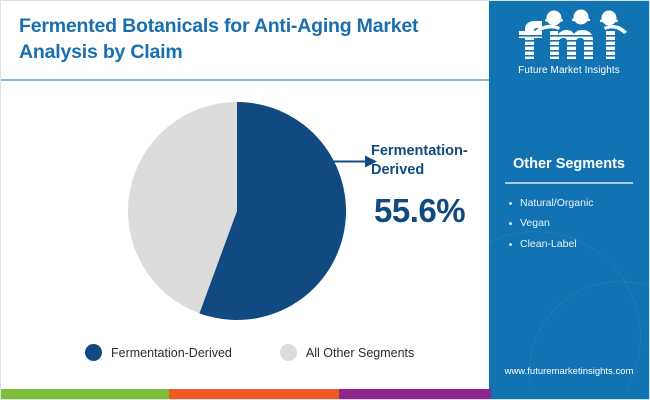 This screenshot has width=650, height=400. What do you see at coordinates (548, 243) in the screenshot?
I see `list-item-label: Clean-Label` at bounding box center [548, 243].